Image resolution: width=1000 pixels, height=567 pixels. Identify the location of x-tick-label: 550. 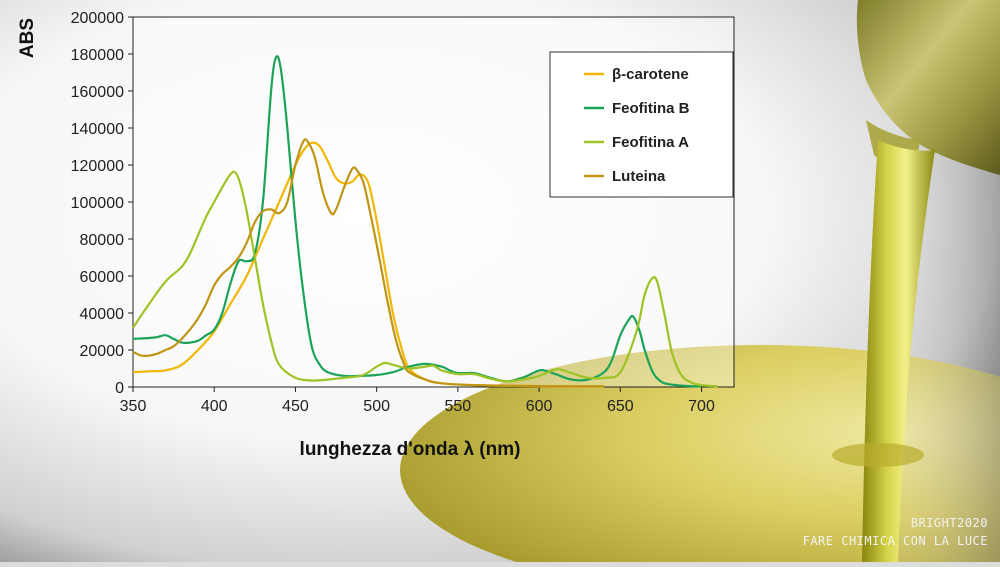
(458, 406).